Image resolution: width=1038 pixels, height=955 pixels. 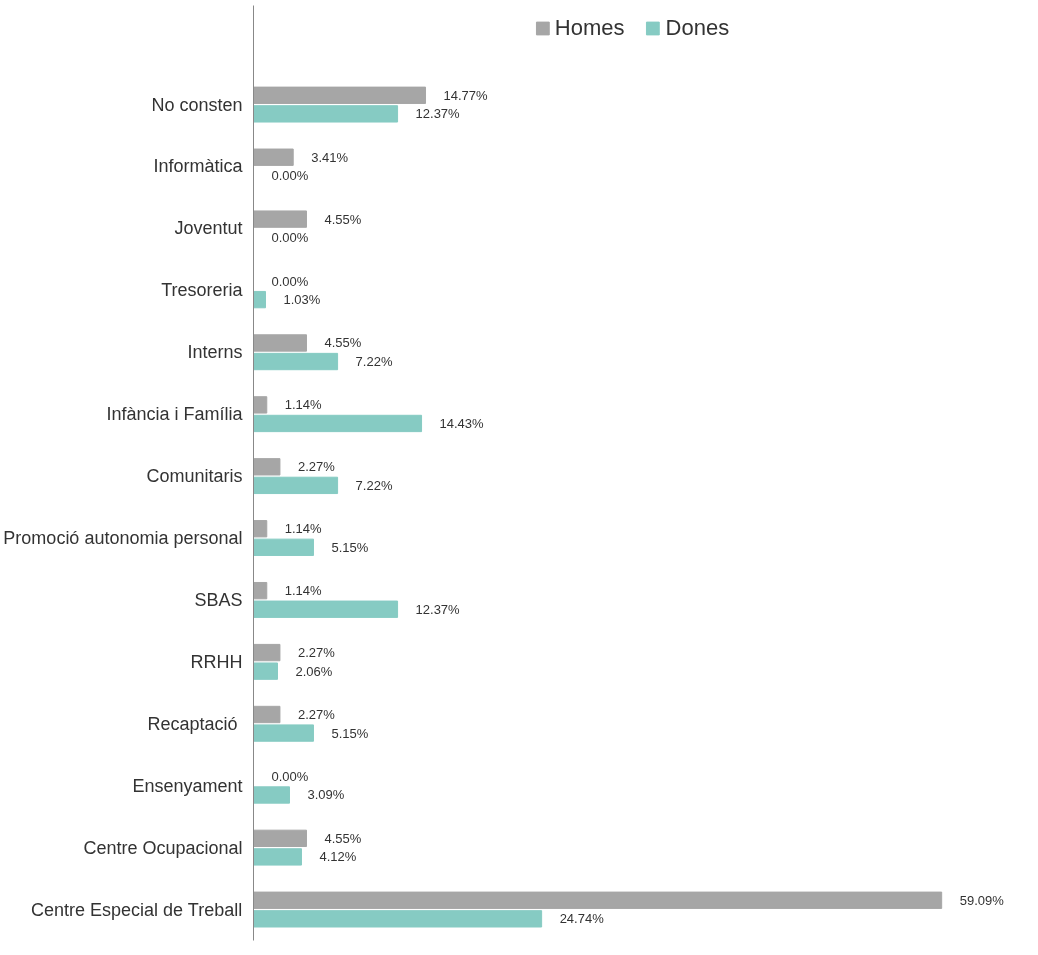 What do you see at coordinates (202, 290) in the screenshot?
I see `y-tick-label: Tresoreria` at bounding box center [202, 290].